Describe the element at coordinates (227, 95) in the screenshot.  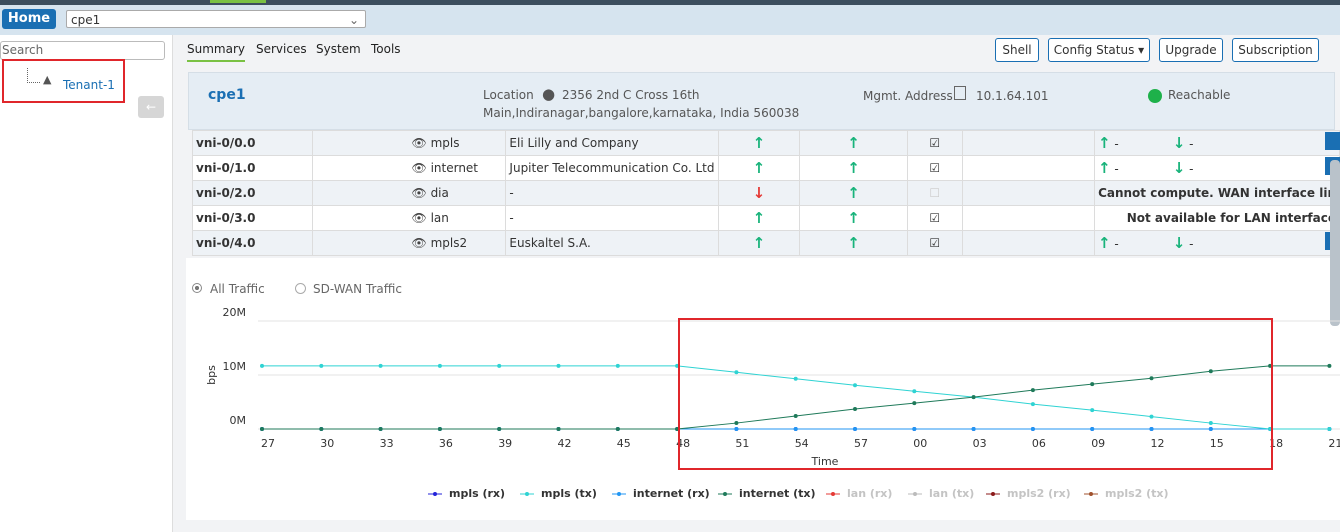
I see `device-title: cpe1` at that location.